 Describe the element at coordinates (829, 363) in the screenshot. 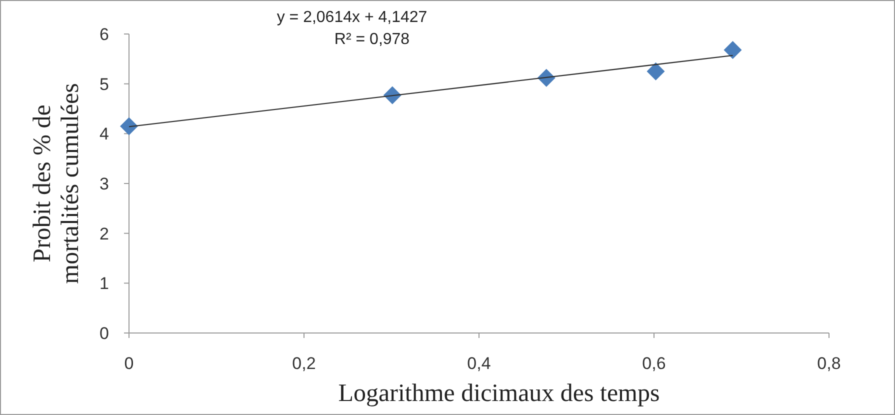

I see `x-tick-label: 0,8` at that location.